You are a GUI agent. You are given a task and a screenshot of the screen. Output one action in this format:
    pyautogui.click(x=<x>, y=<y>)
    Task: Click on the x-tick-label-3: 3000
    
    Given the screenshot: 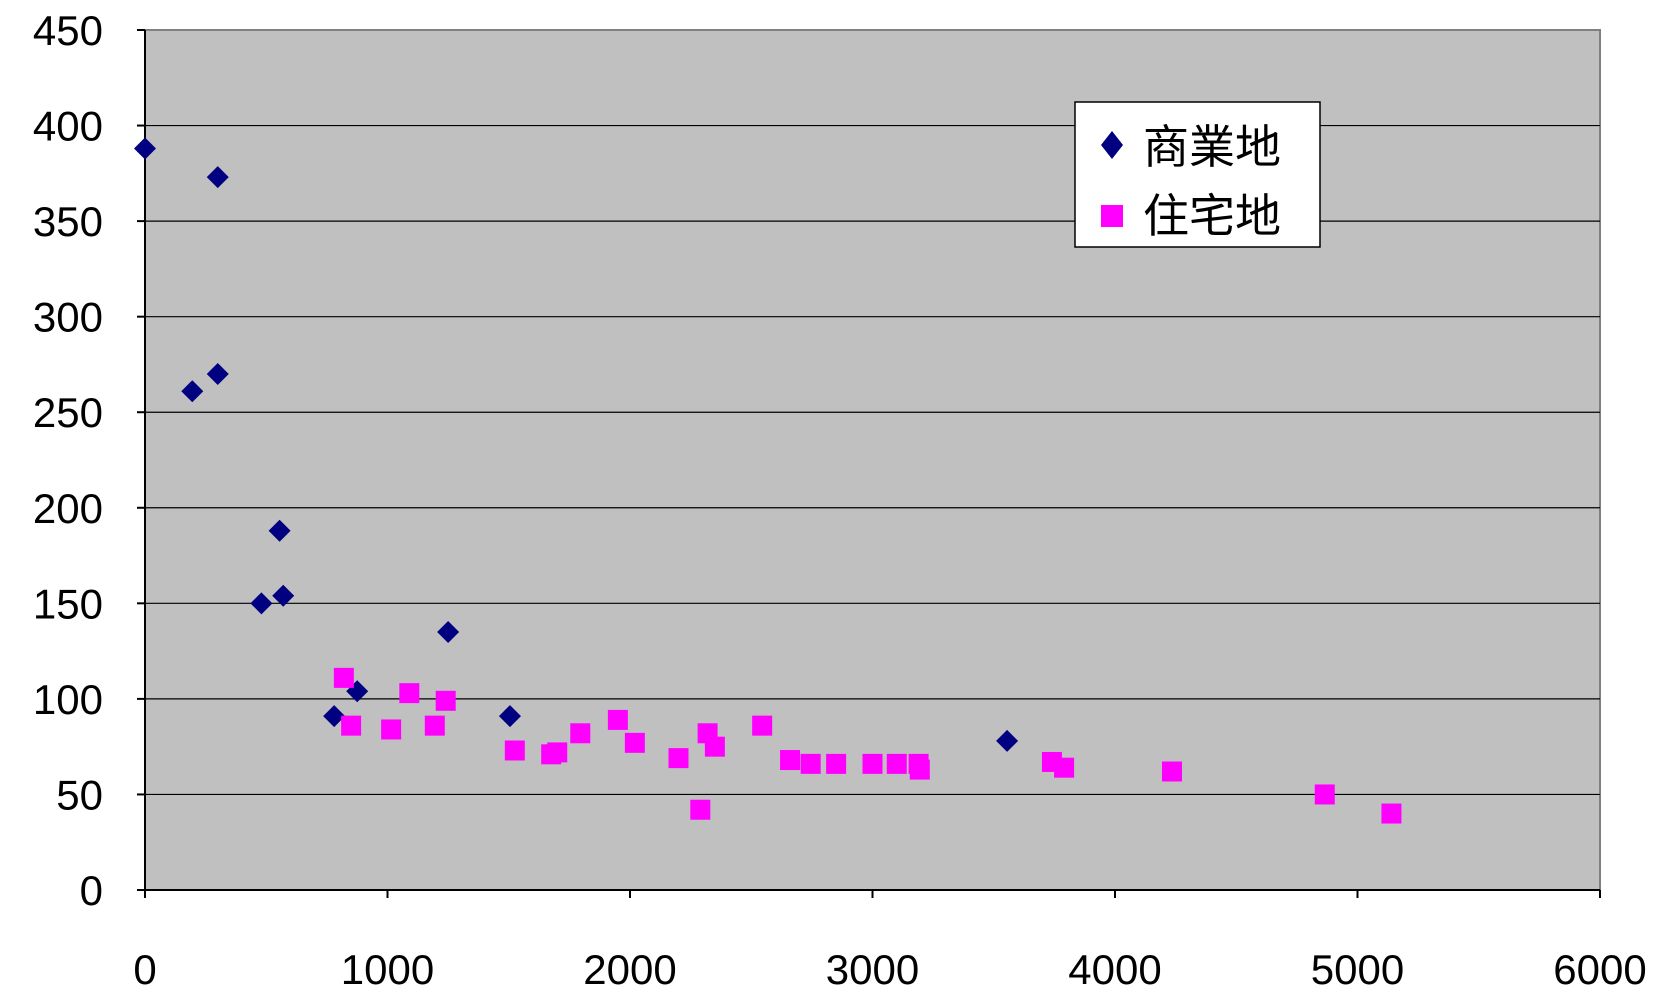 What is the action you would take?
    pyautogui.click(x=872, y=969)
    